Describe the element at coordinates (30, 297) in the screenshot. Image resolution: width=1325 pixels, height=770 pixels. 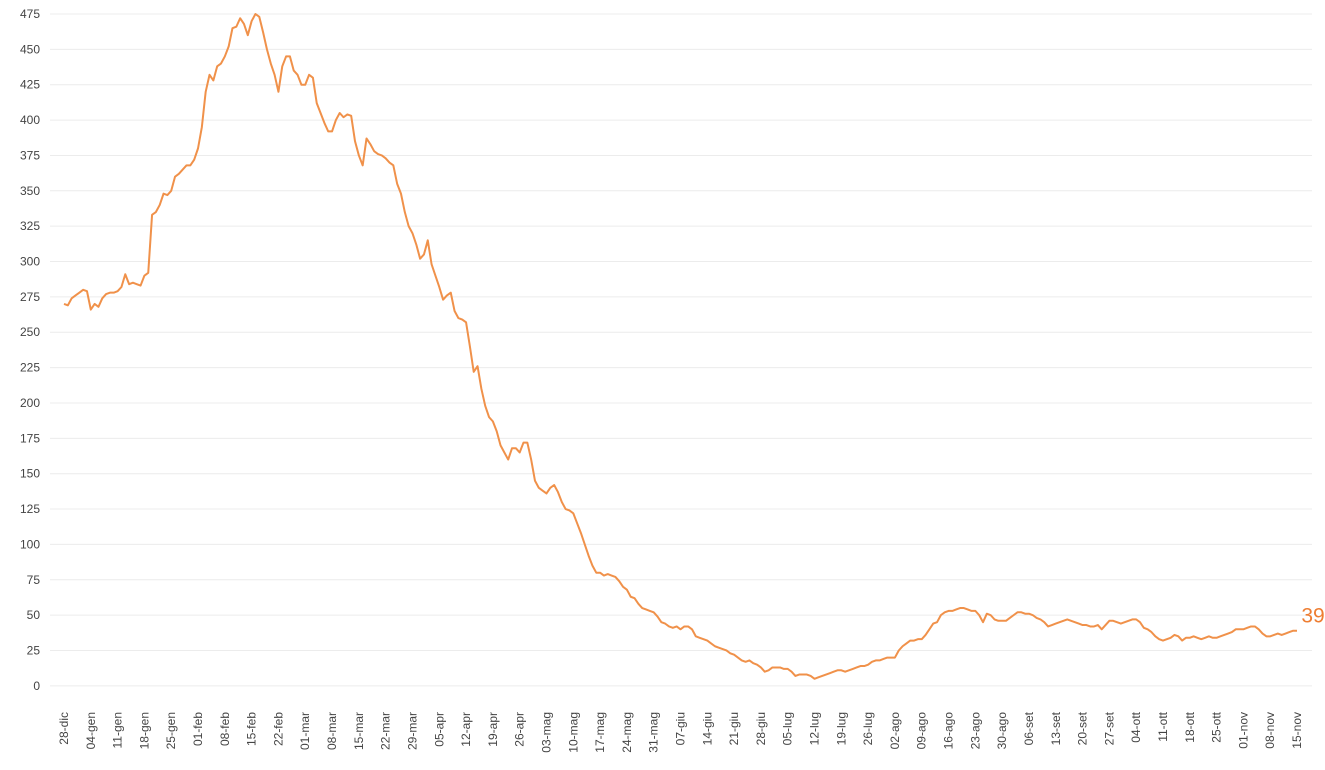
I see `y-tick-label: 275` at that location.